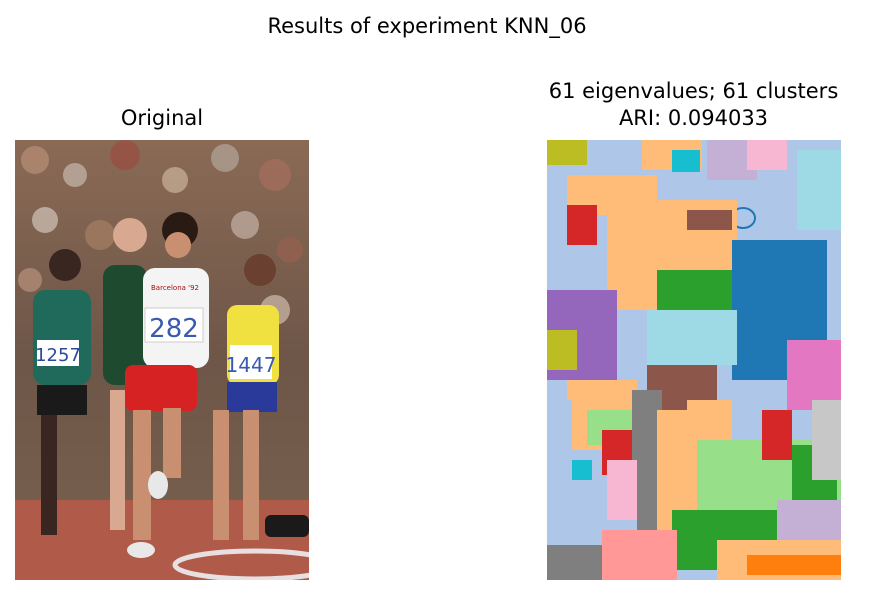  I want to click on original-panel-title: Original, so click(162, 118).